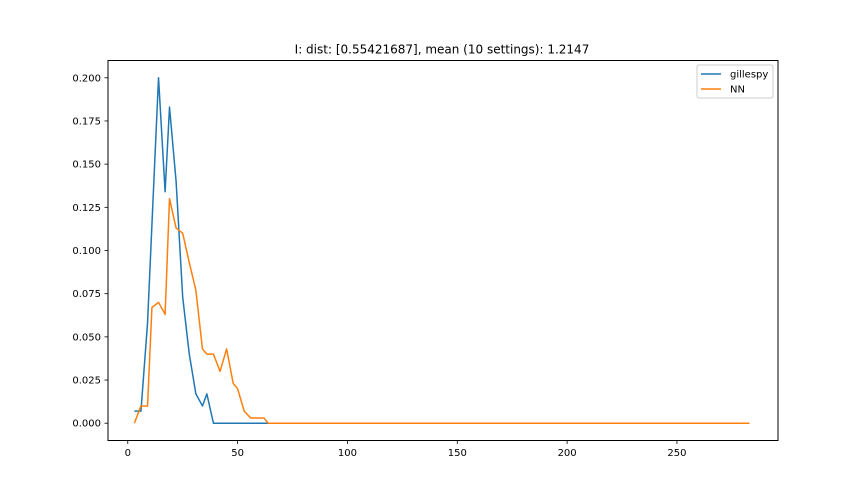 The width and height of the screenshot is (864, 504). What do you see at coordinates (737, 90) in the screenshot?
I see `legend-label-nn: NN` at bounding box center [737, 90].